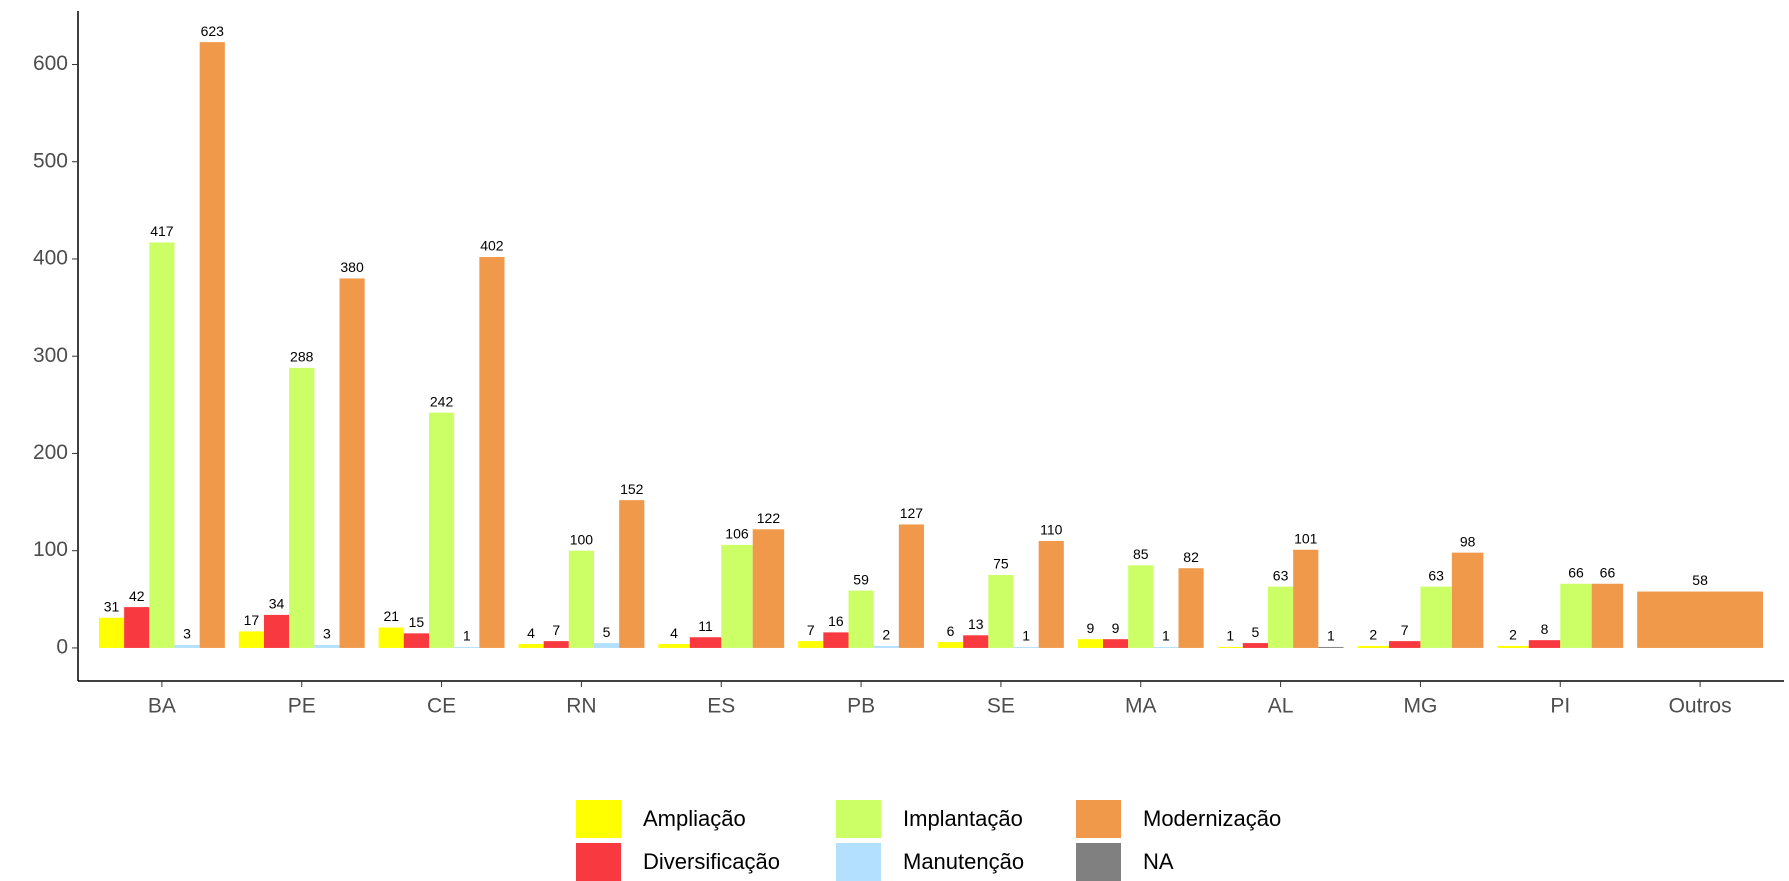 This screenshot has width=1789, height=881. I want to click on value-label: 127, so click(912, 513).